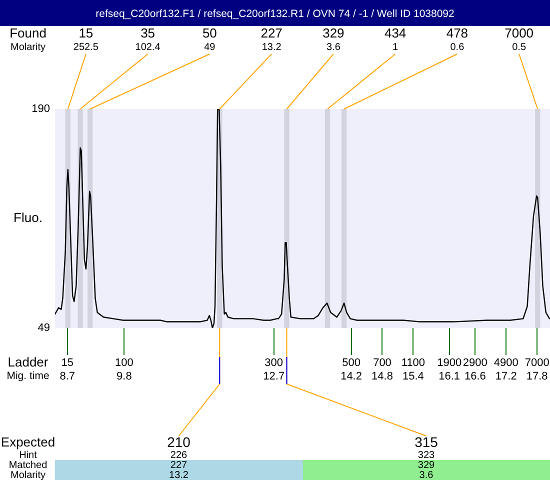 This screenshot has height=480, width=550. What do you see at coordinates (86, 33) in the screenshot?
I see `band-label: 15` at bounding box center [86, 33].